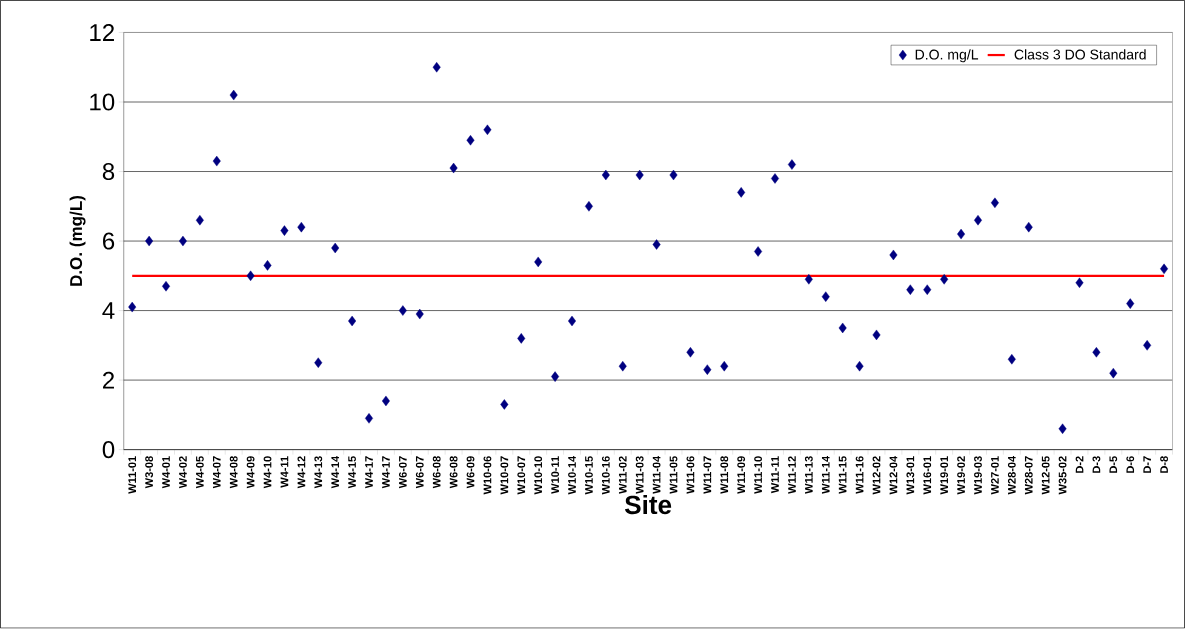 The image size is (1185, 629). What do you see at coordinates (183, 472) in the screenshot?
I see `x-tick-label: W4-02` at bounding box center [183, 472].